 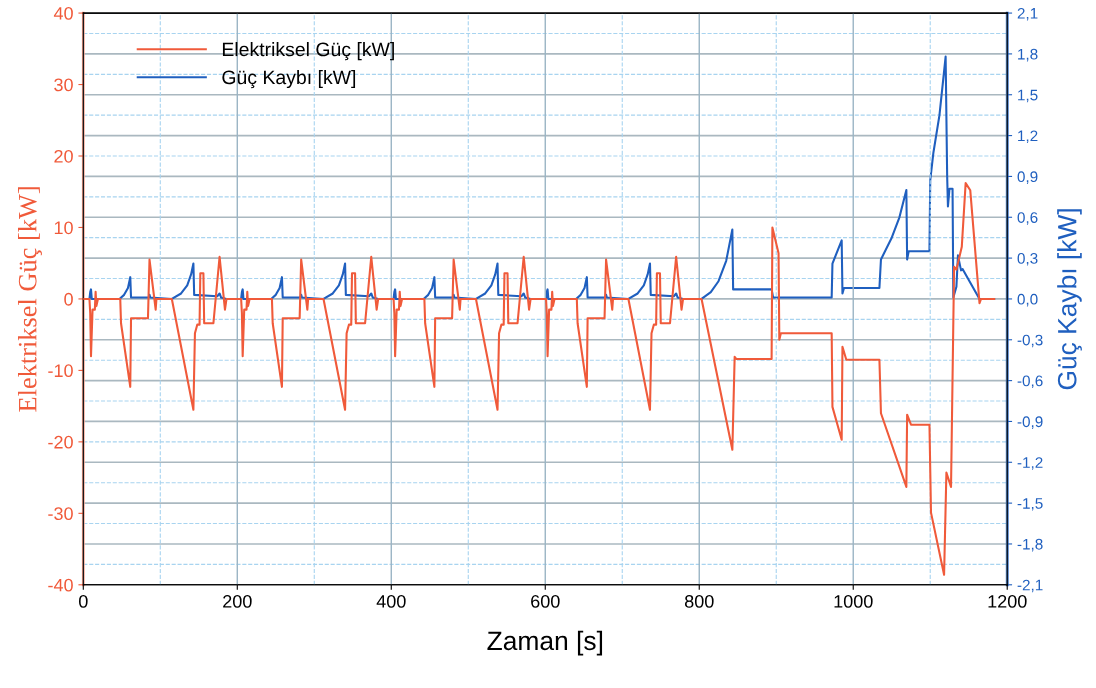 What do you see at coordinates (63, 228) in the screenshot?
I see `y-tick-label: 10` at bounding box center [63, 228].